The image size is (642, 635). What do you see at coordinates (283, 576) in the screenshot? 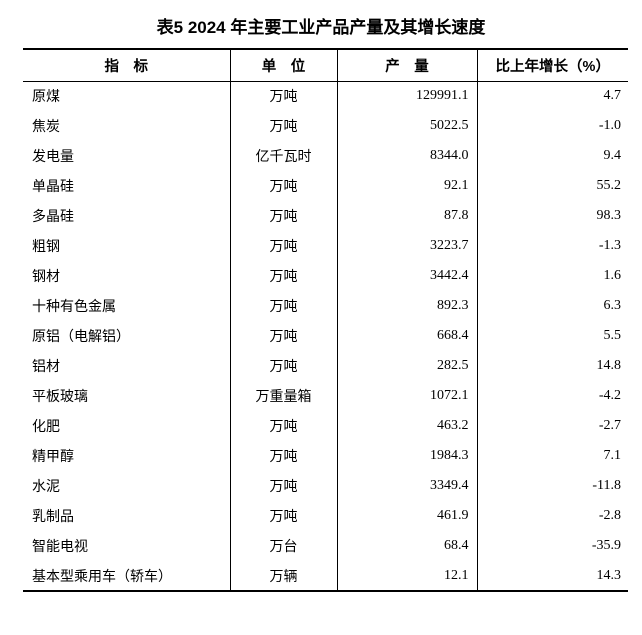
I see `row-unit-cell: 万辆` at bounding box center [283, 576].